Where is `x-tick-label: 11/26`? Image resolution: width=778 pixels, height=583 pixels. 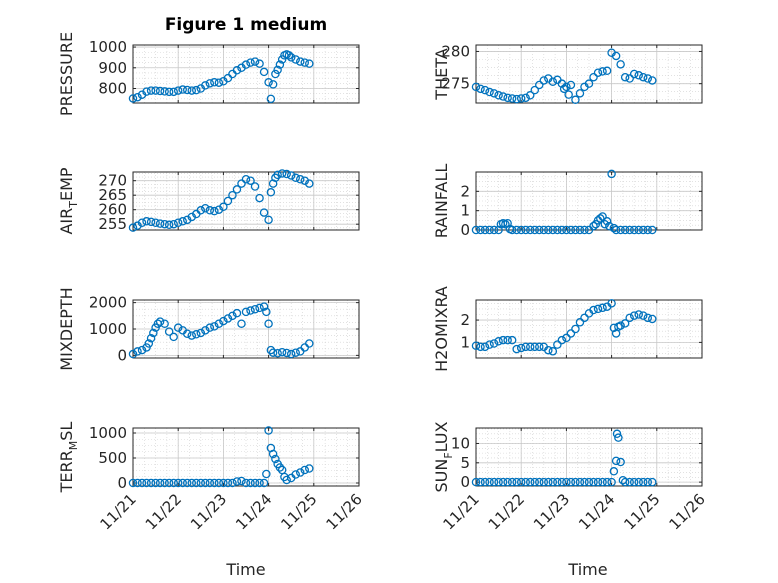
x-tick-label: 11/26 is located at coordinates (344, 511).